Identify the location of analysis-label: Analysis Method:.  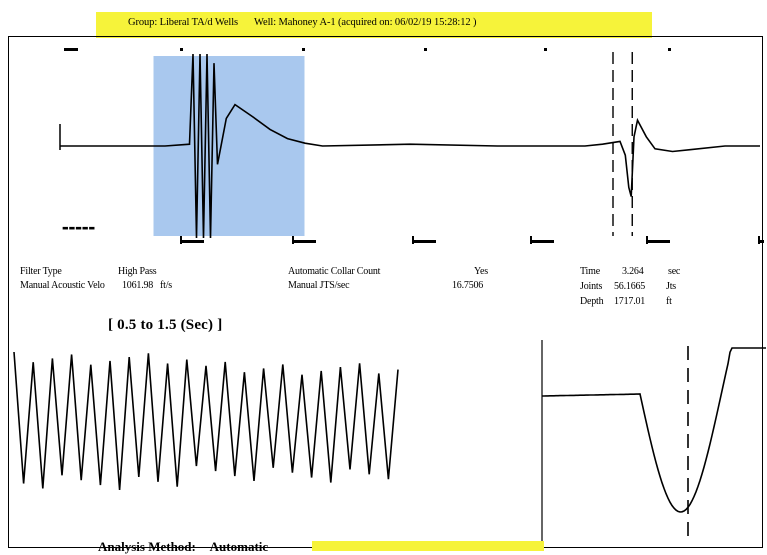
(147, 546).